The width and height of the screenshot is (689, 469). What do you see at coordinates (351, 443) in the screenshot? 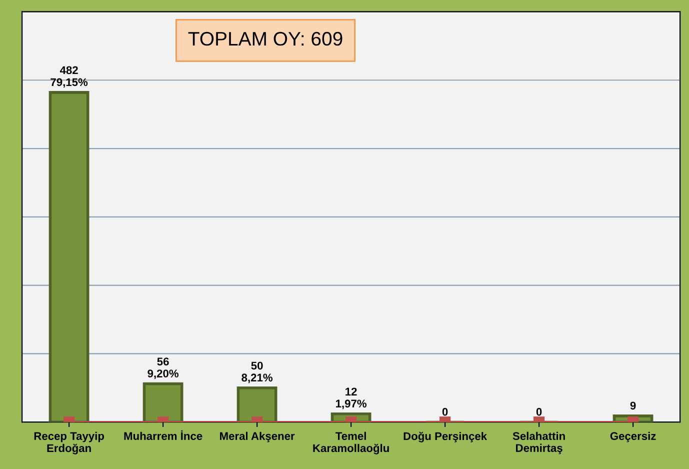
I see `x-tick-label: Temel Karamollaoğlu` at bounding box center [351, 443].